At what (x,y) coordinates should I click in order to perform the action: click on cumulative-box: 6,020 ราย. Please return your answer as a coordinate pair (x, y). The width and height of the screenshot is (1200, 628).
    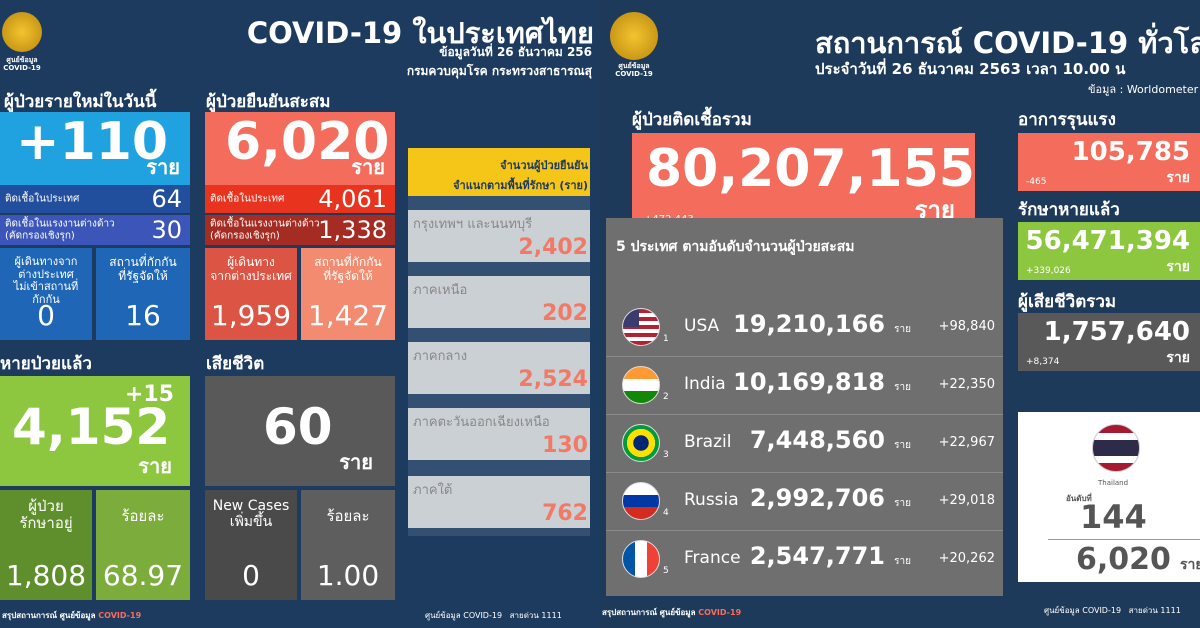
    Looking at the image, I should click on (300, 148).